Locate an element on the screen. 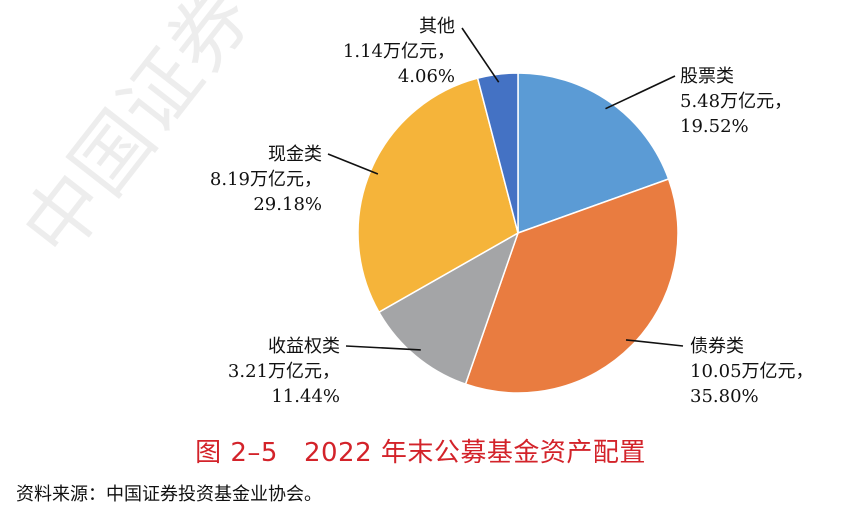  slice-label-percent: 4.06% is located at coordinates (426, 76).